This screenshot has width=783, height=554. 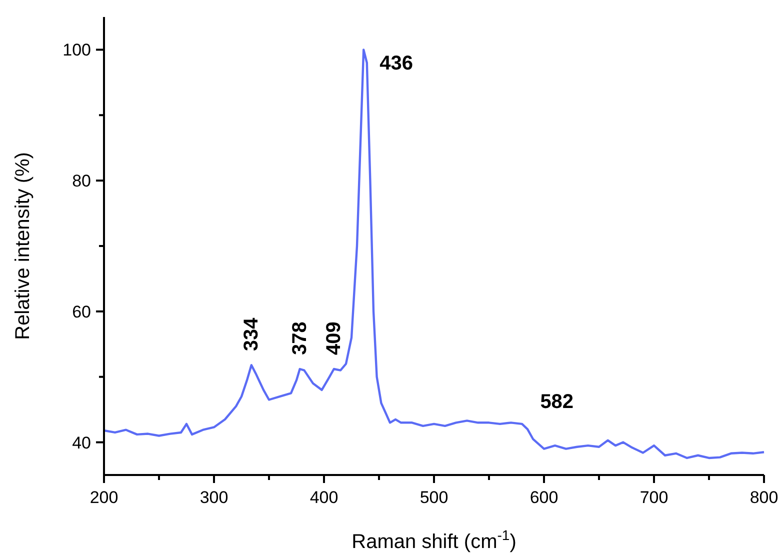 I want to click on x-tick-label: 700, so click(x=654, y=497).